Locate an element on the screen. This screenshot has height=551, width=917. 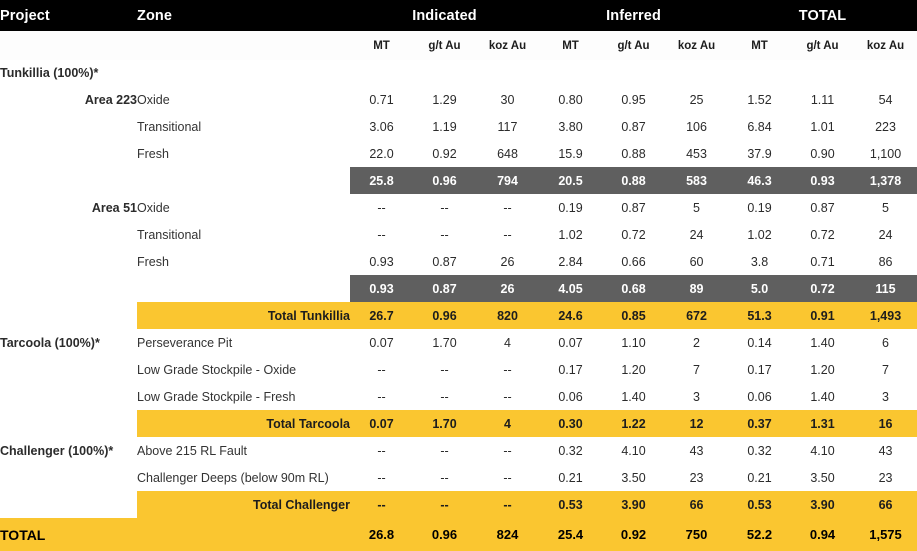
header-group-indicated: Indicated is located at coordinates (445, 15).